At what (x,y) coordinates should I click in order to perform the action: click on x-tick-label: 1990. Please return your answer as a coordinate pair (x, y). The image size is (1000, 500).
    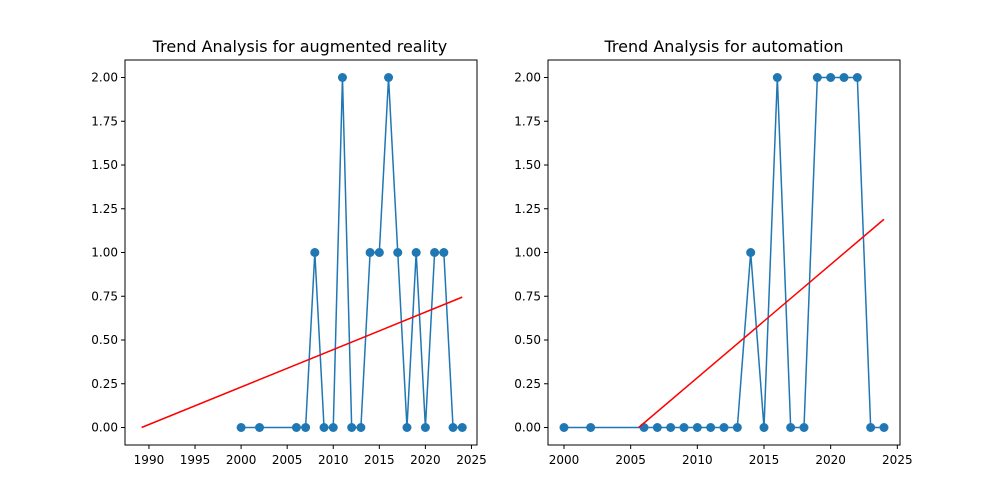
    Looking at the image, I should click on (149, 460).